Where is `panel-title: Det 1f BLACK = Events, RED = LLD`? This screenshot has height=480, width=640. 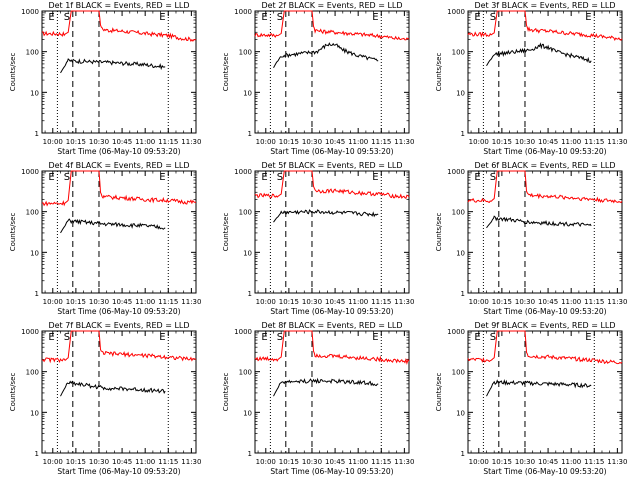 panel-title: Det 1f BLACK = Events, RED = LLD is located at coordinates (118, 5).